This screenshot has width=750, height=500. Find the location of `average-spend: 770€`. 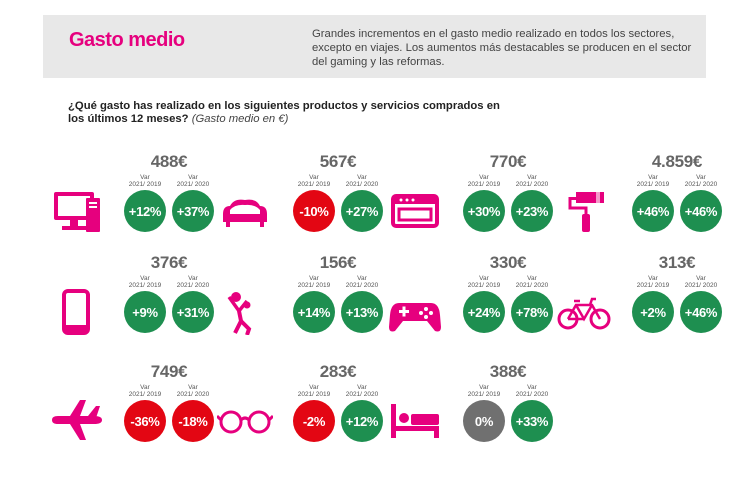

average-spend: 770€ is located at coordinates (508, 161).